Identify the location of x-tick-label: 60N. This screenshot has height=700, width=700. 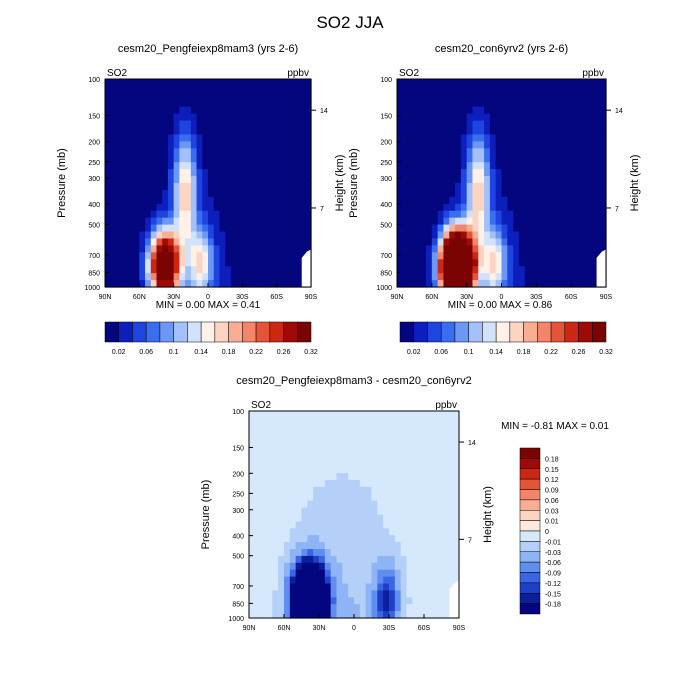
(284, 628).